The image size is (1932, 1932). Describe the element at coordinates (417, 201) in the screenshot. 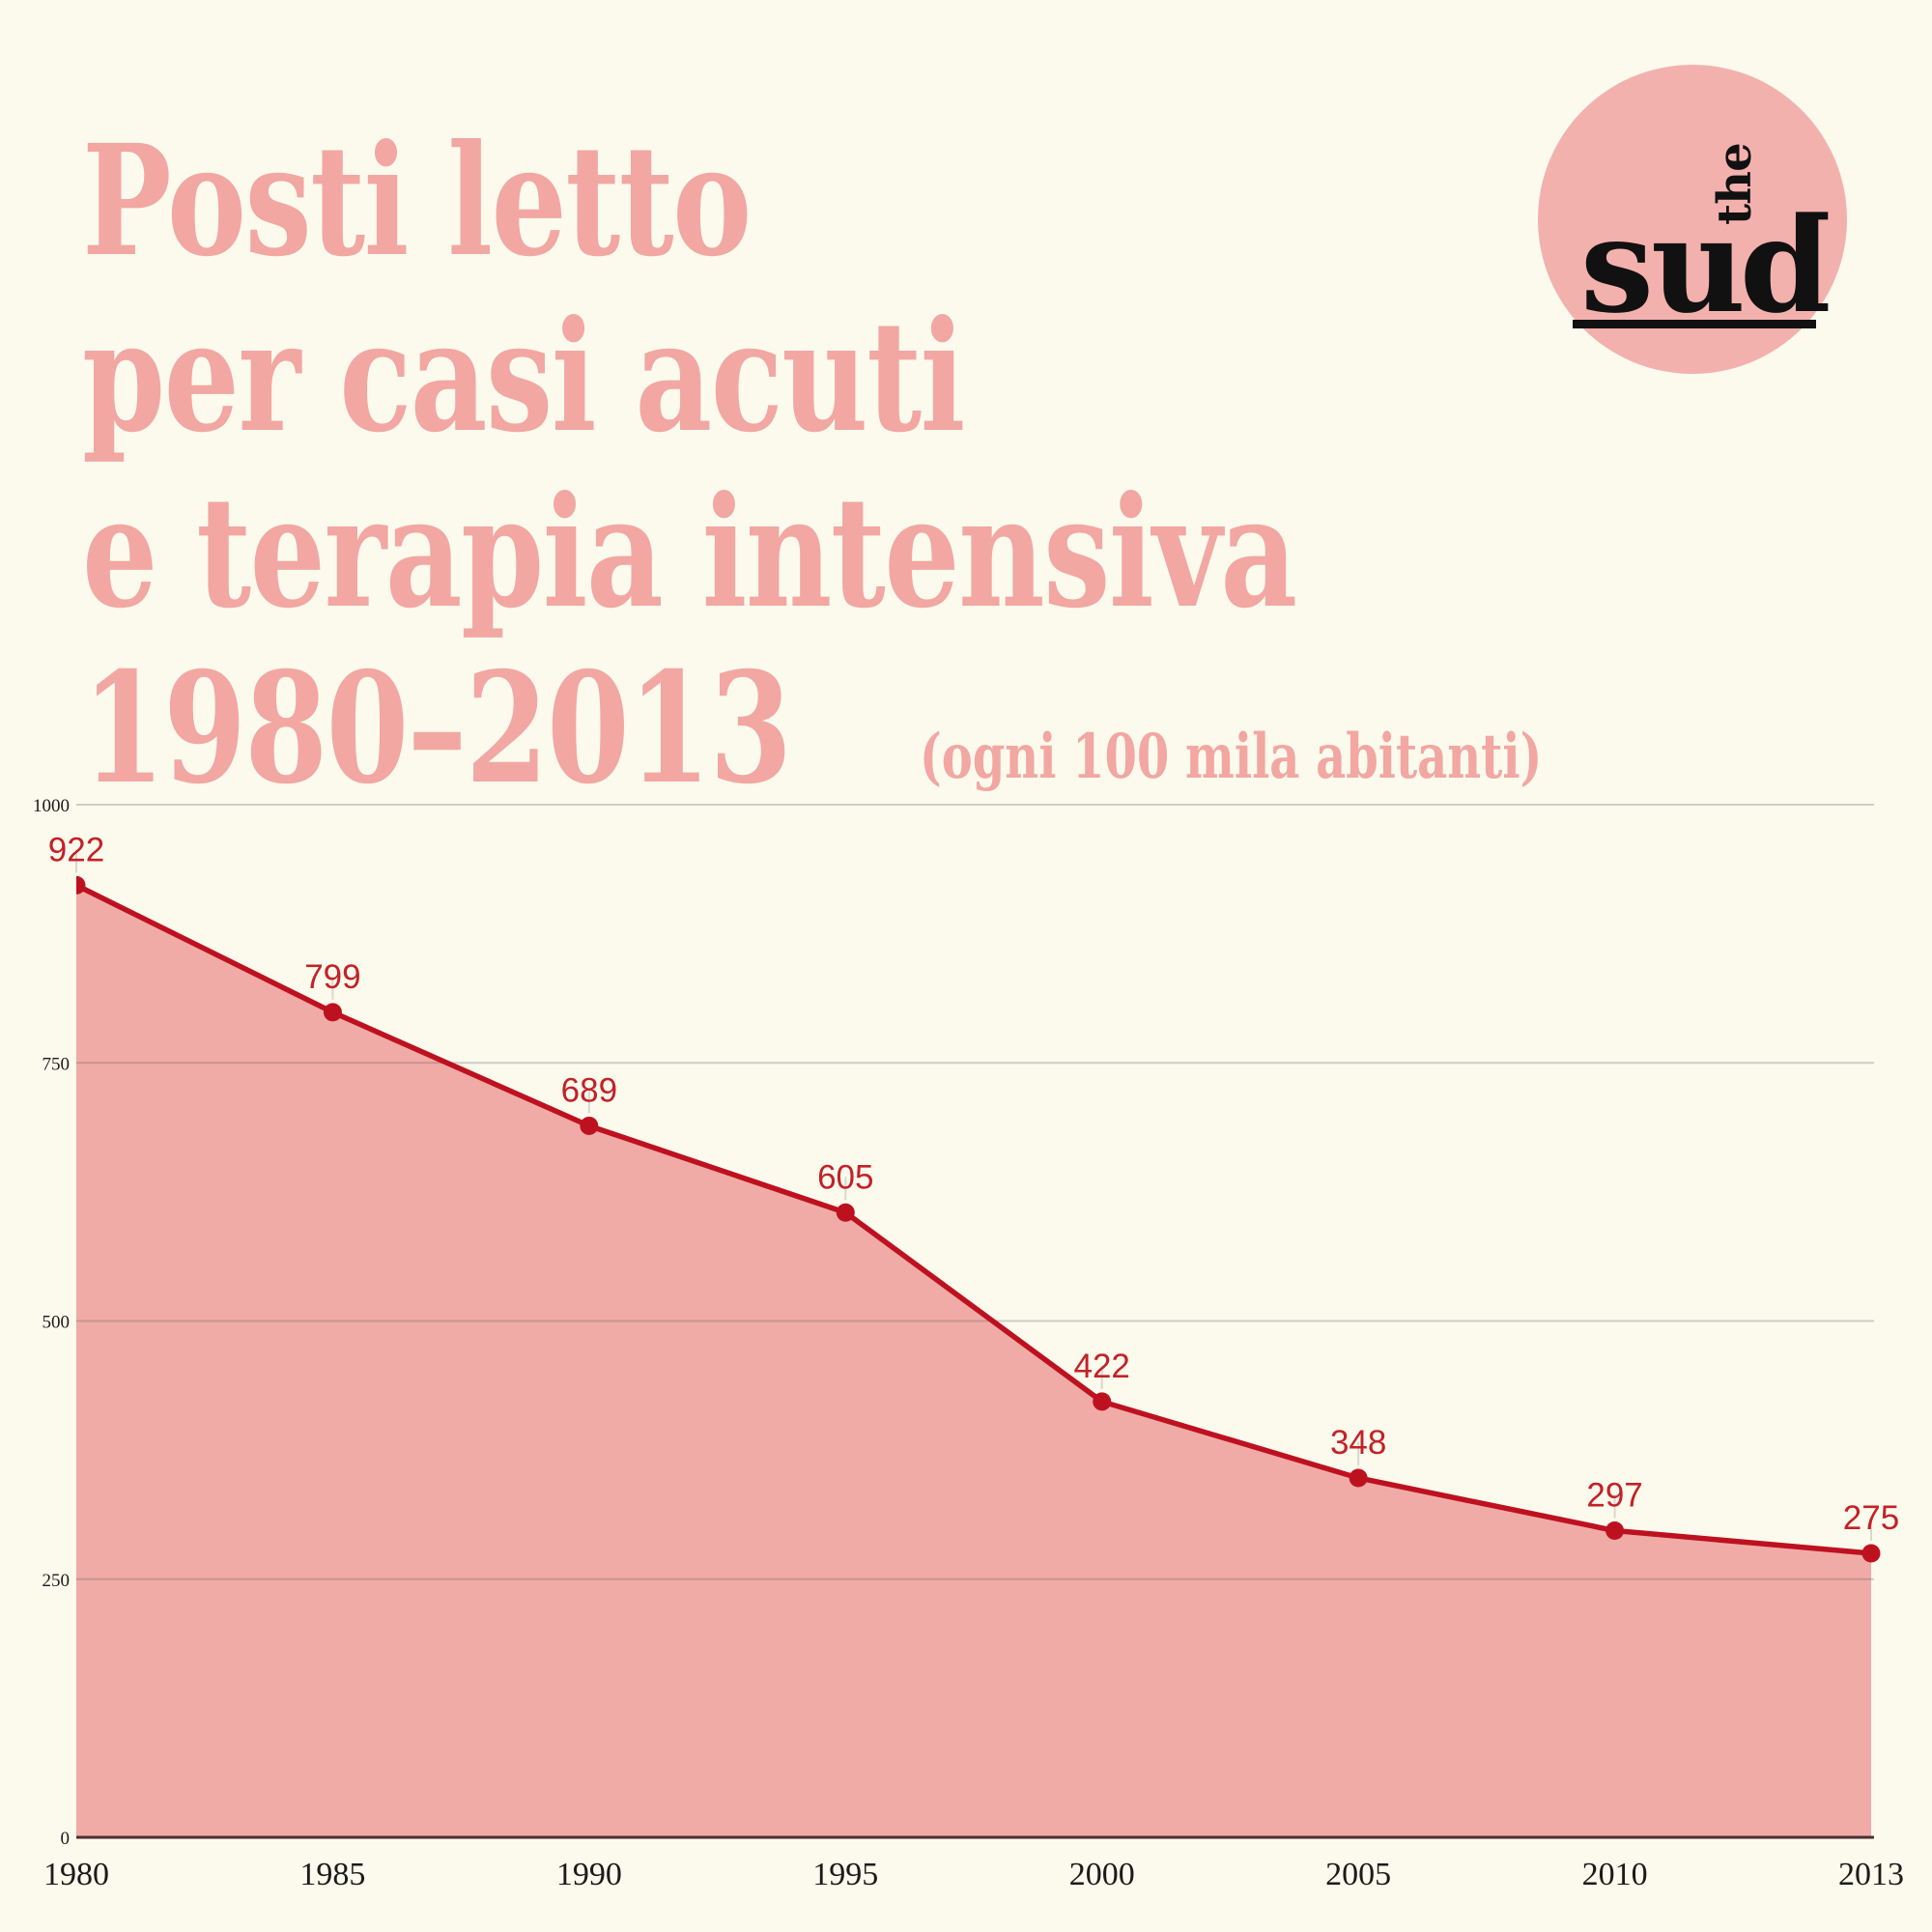

I see `title-line-1: Posti letto` at that location.